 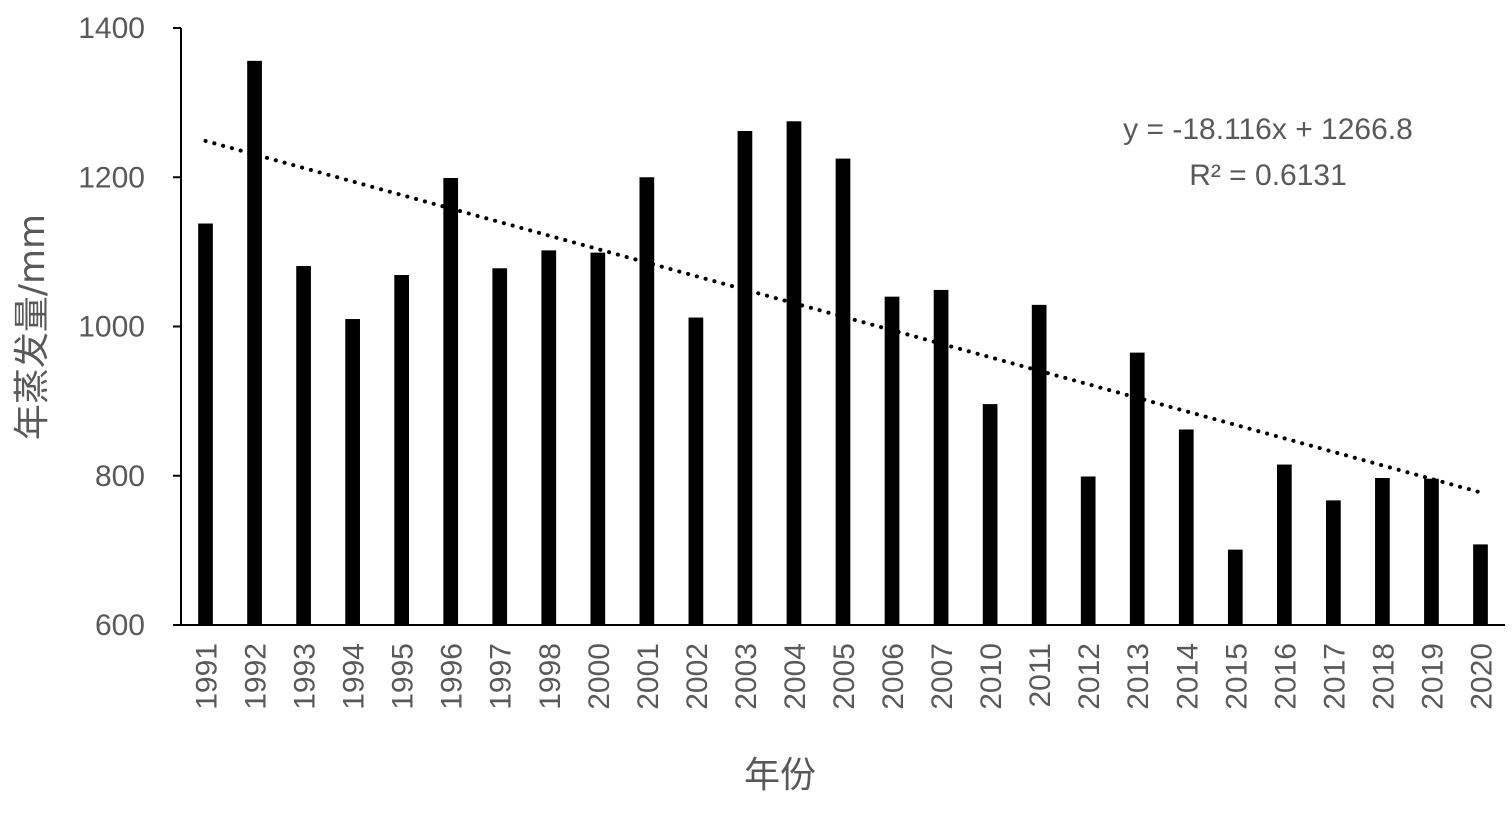 I want to click on x-tick-label-1998: 1998, so click(x=550, y=676).